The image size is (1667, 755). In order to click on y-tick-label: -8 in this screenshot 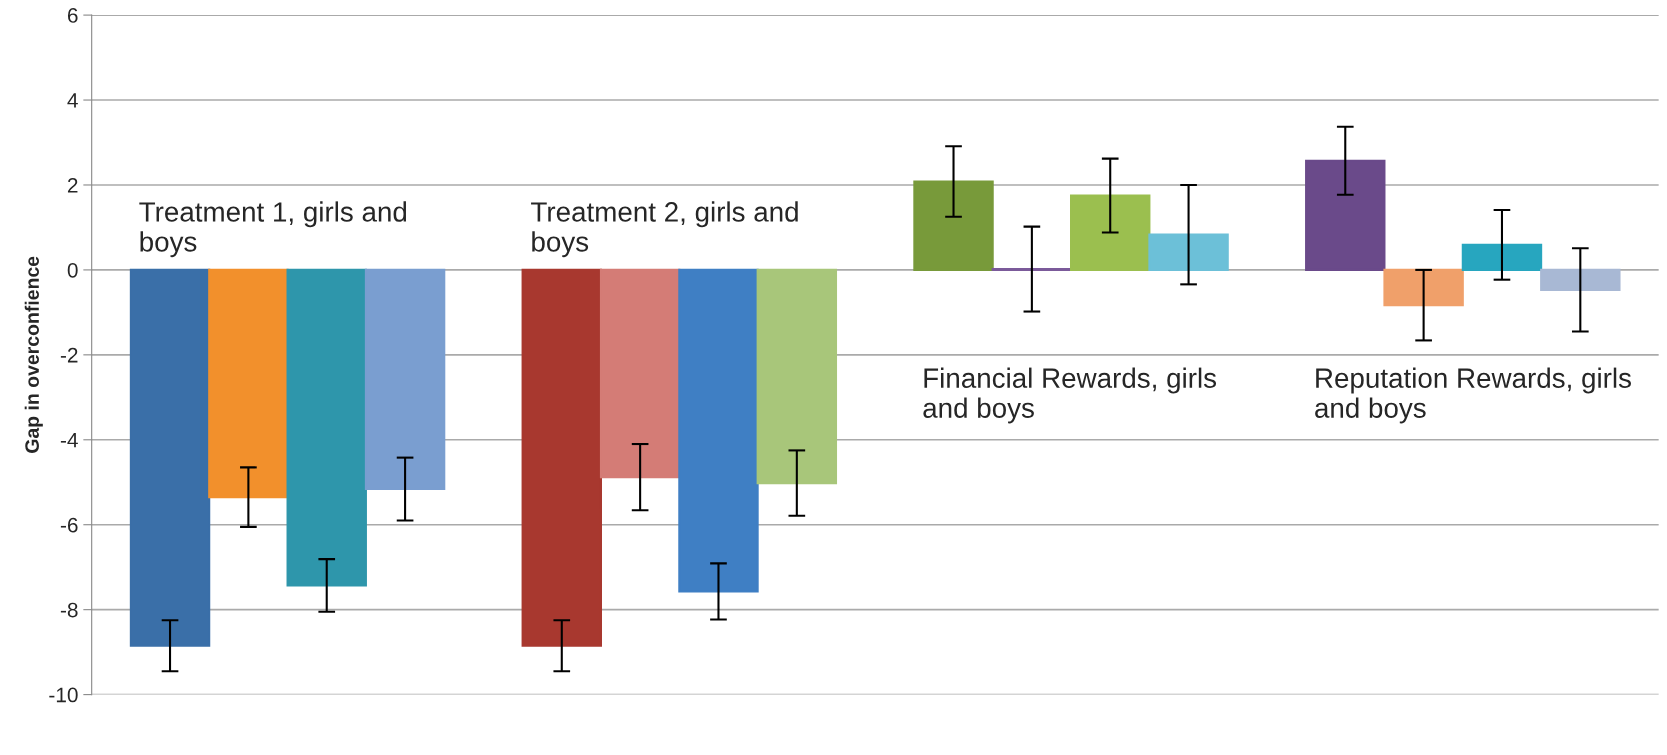, I will do `click(69, 610)`.